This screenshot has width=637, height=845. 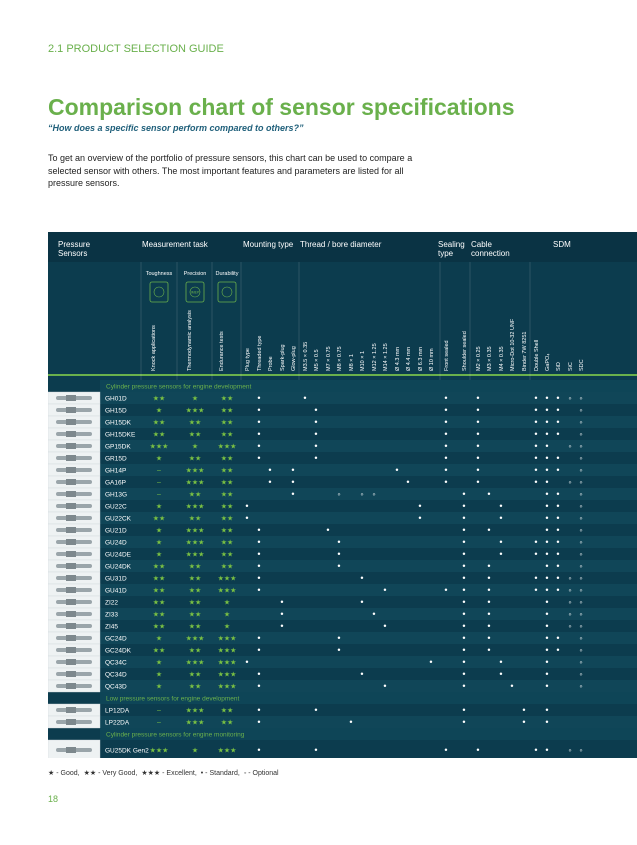 What do you see at coordinates (118, 567) in the screenshot?
I see `sensor-name: GU24DK` at bounding box center [118, 567].